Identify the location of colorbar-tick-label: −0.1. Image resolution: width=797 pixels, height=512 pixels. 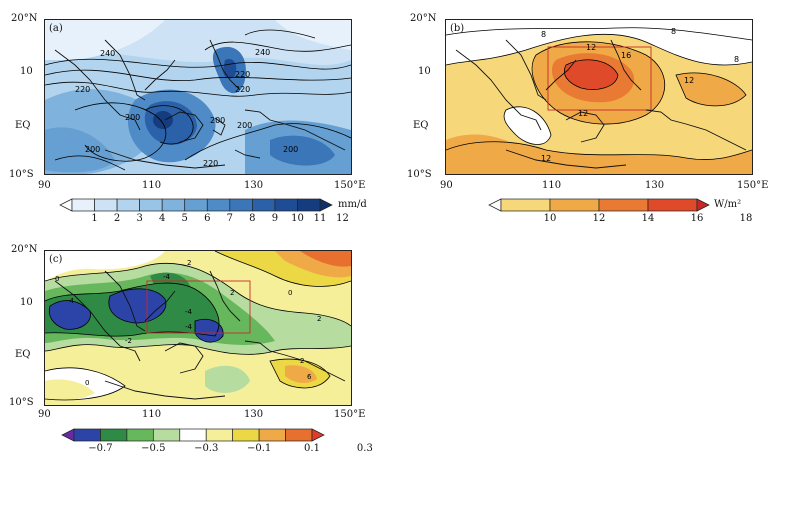
(259, 448).